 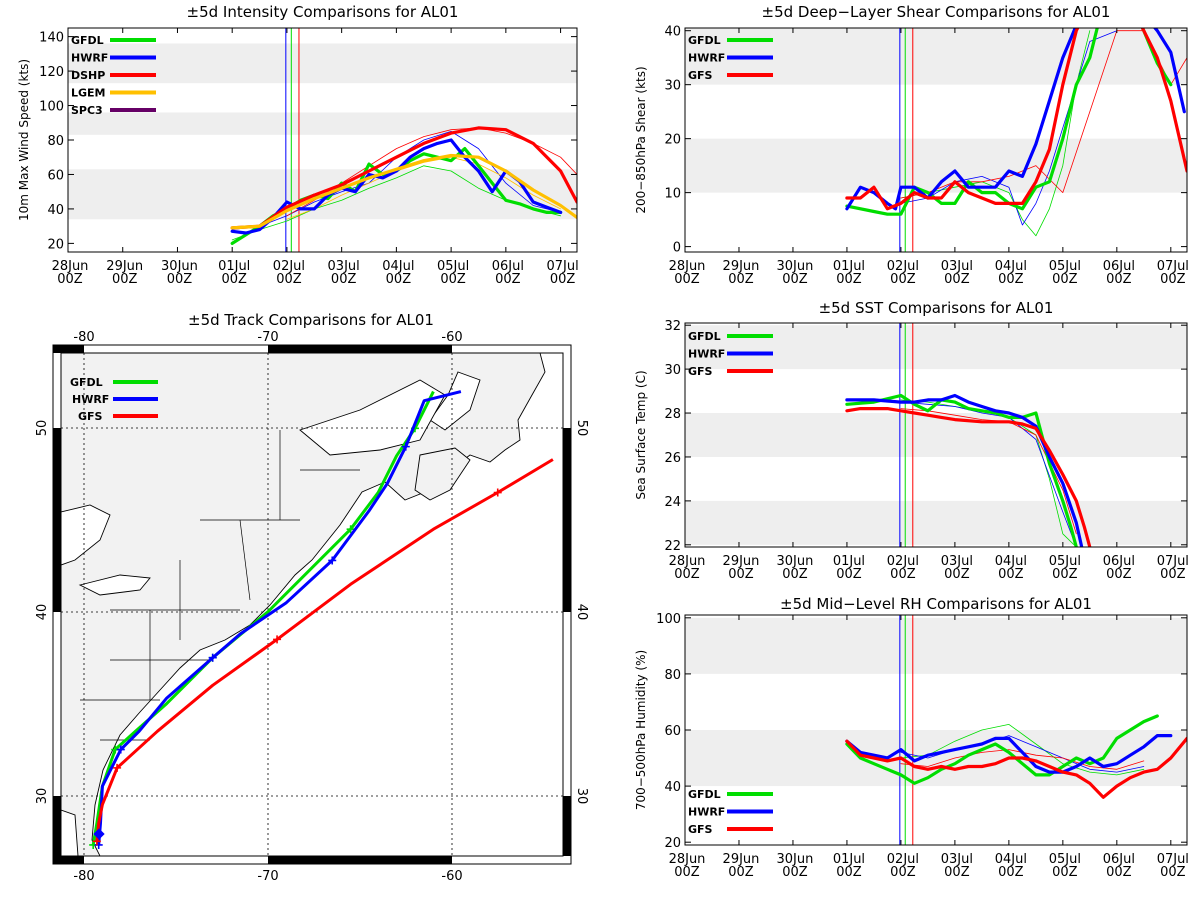 I want to click on series-line-hwrf, so click(x=1015, y=119).